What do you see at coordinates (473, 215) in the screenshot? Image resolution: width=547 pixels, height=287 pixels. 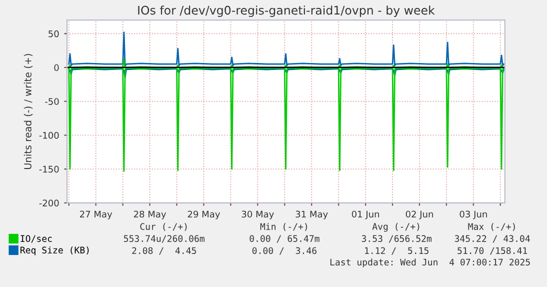 I see `x-tick-label: 03 Jun` at bounding box center [473, 215].